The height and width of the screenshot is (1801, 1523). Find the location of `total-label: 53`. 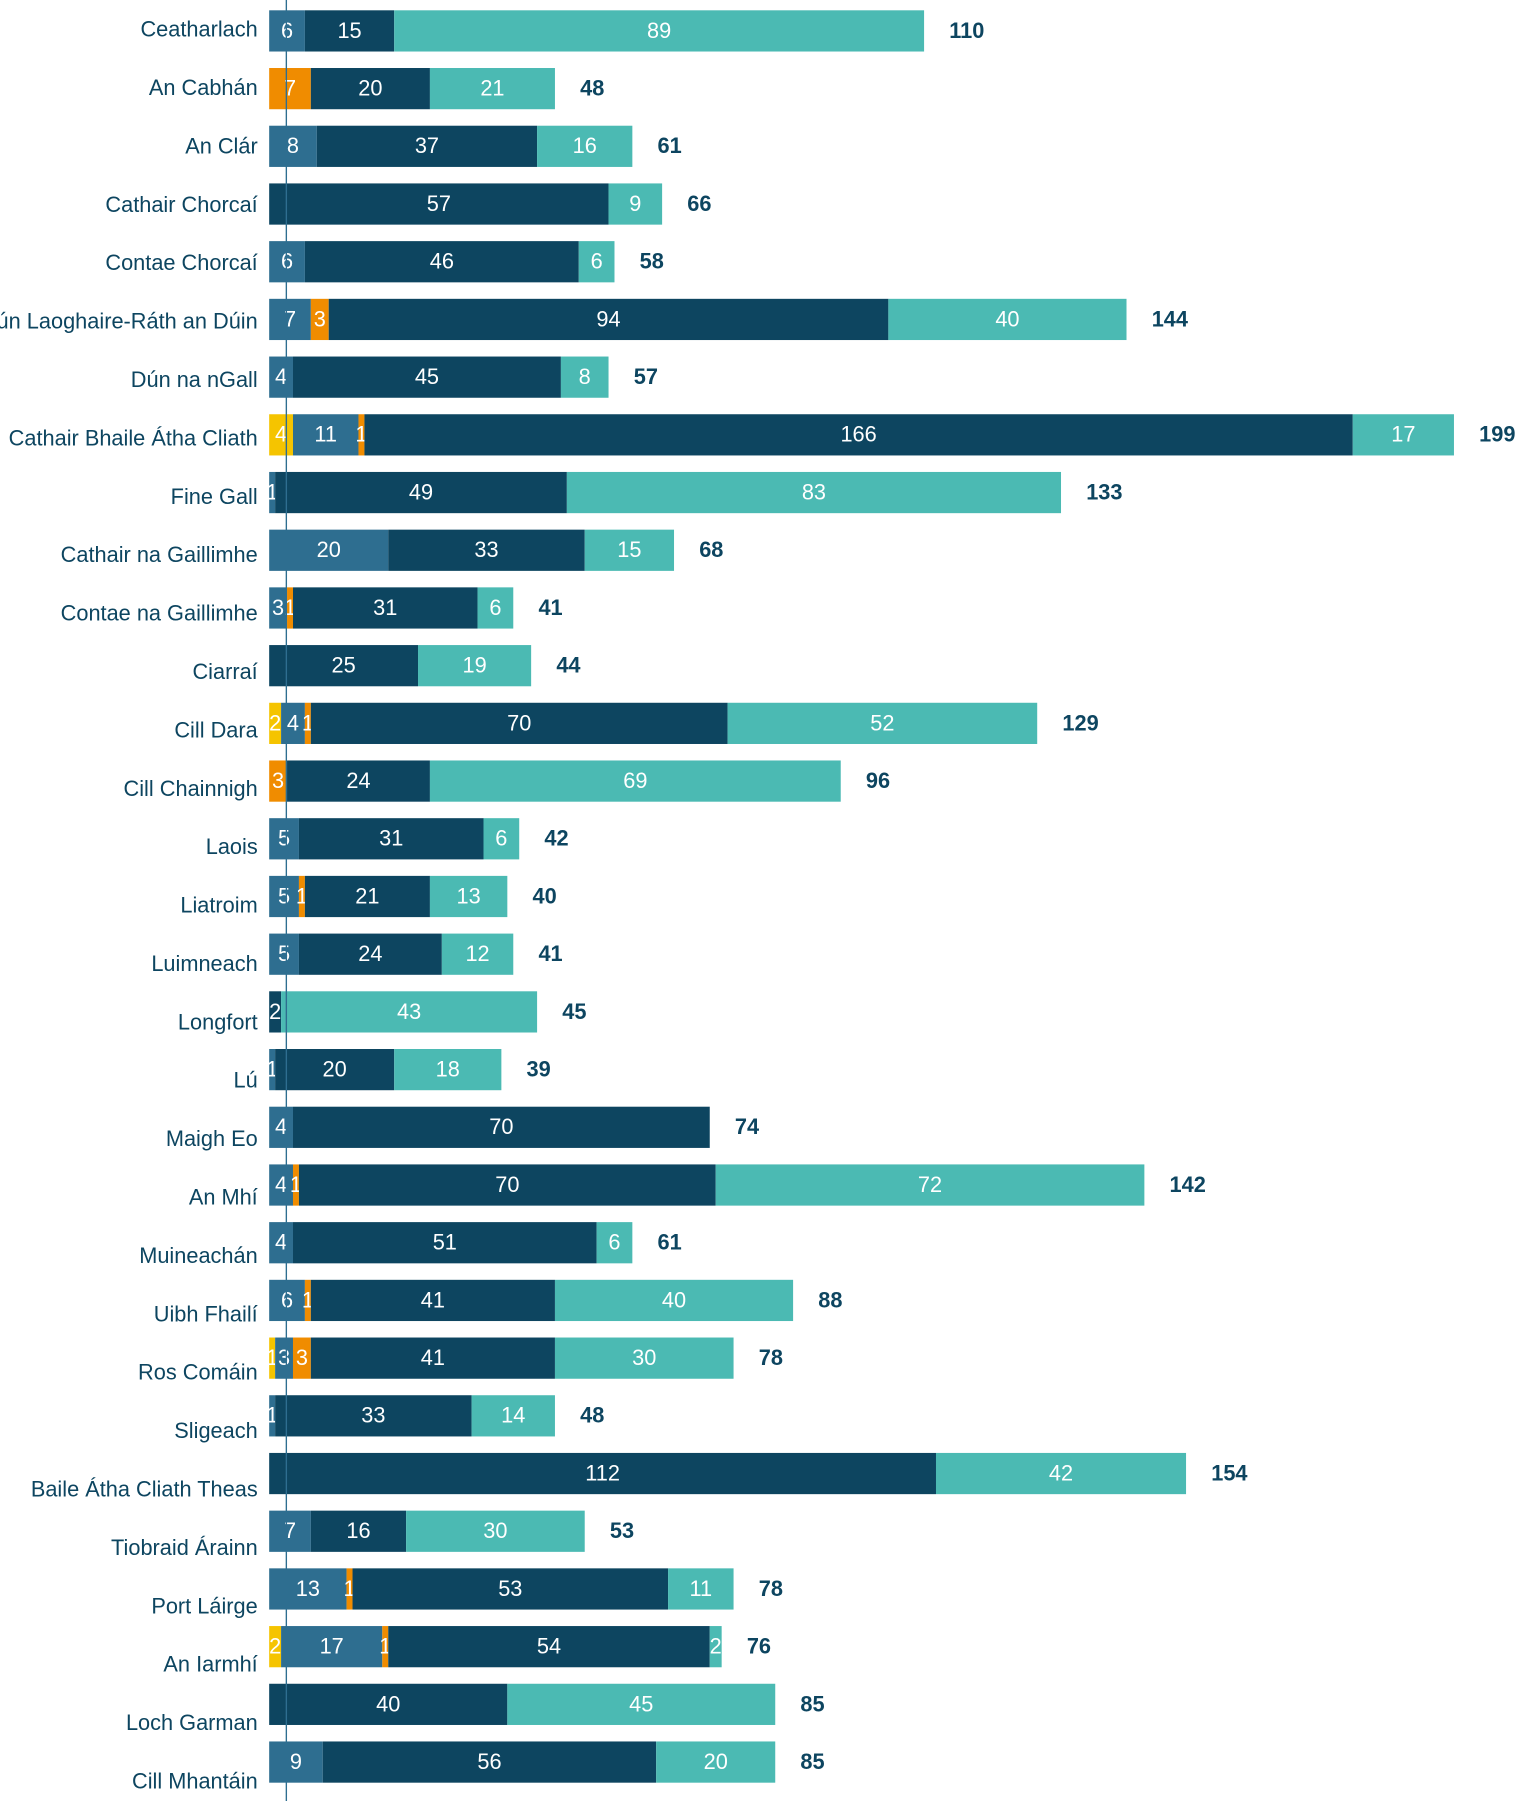

total-label: 53 is located at coordinates (622, 1530).